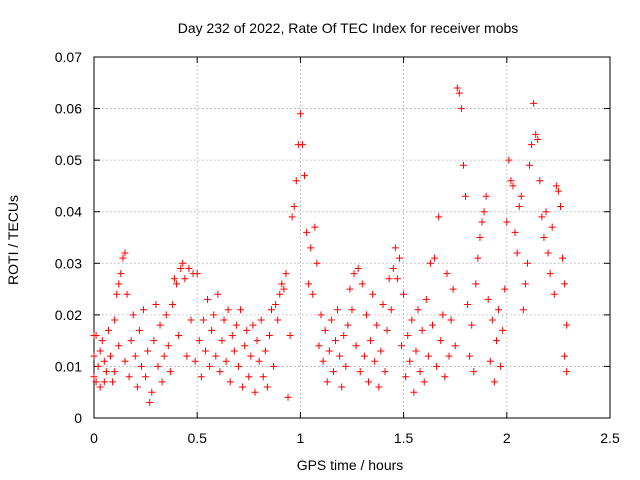 The height and width of the screenshot is (480, 640). Describe the element at coordinates (68, 237) in the screenshot. I see `y-tick-labels: 0 0.01 0.02 0.03 0.04 0.05 0.06 0.07` at that location.